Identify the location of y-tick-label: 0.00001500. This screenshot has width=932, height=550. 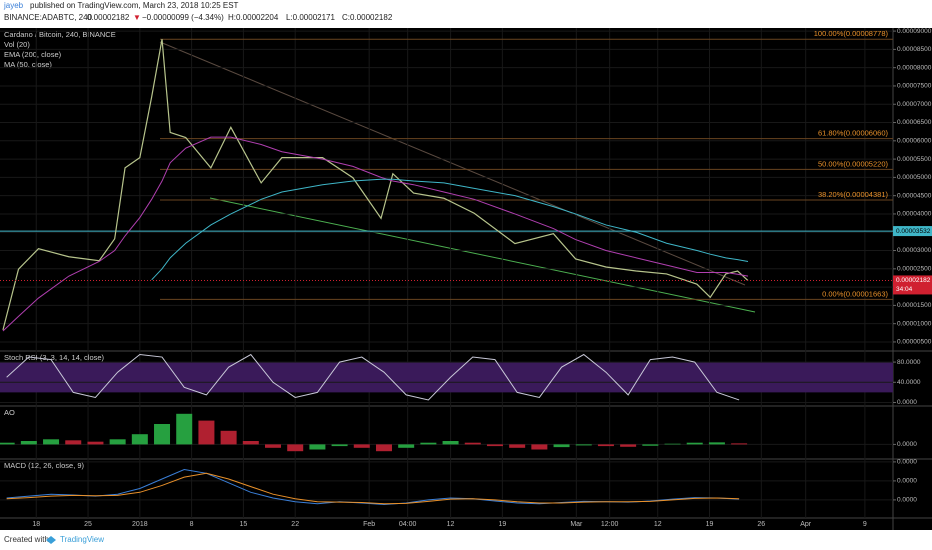
(914, 305).